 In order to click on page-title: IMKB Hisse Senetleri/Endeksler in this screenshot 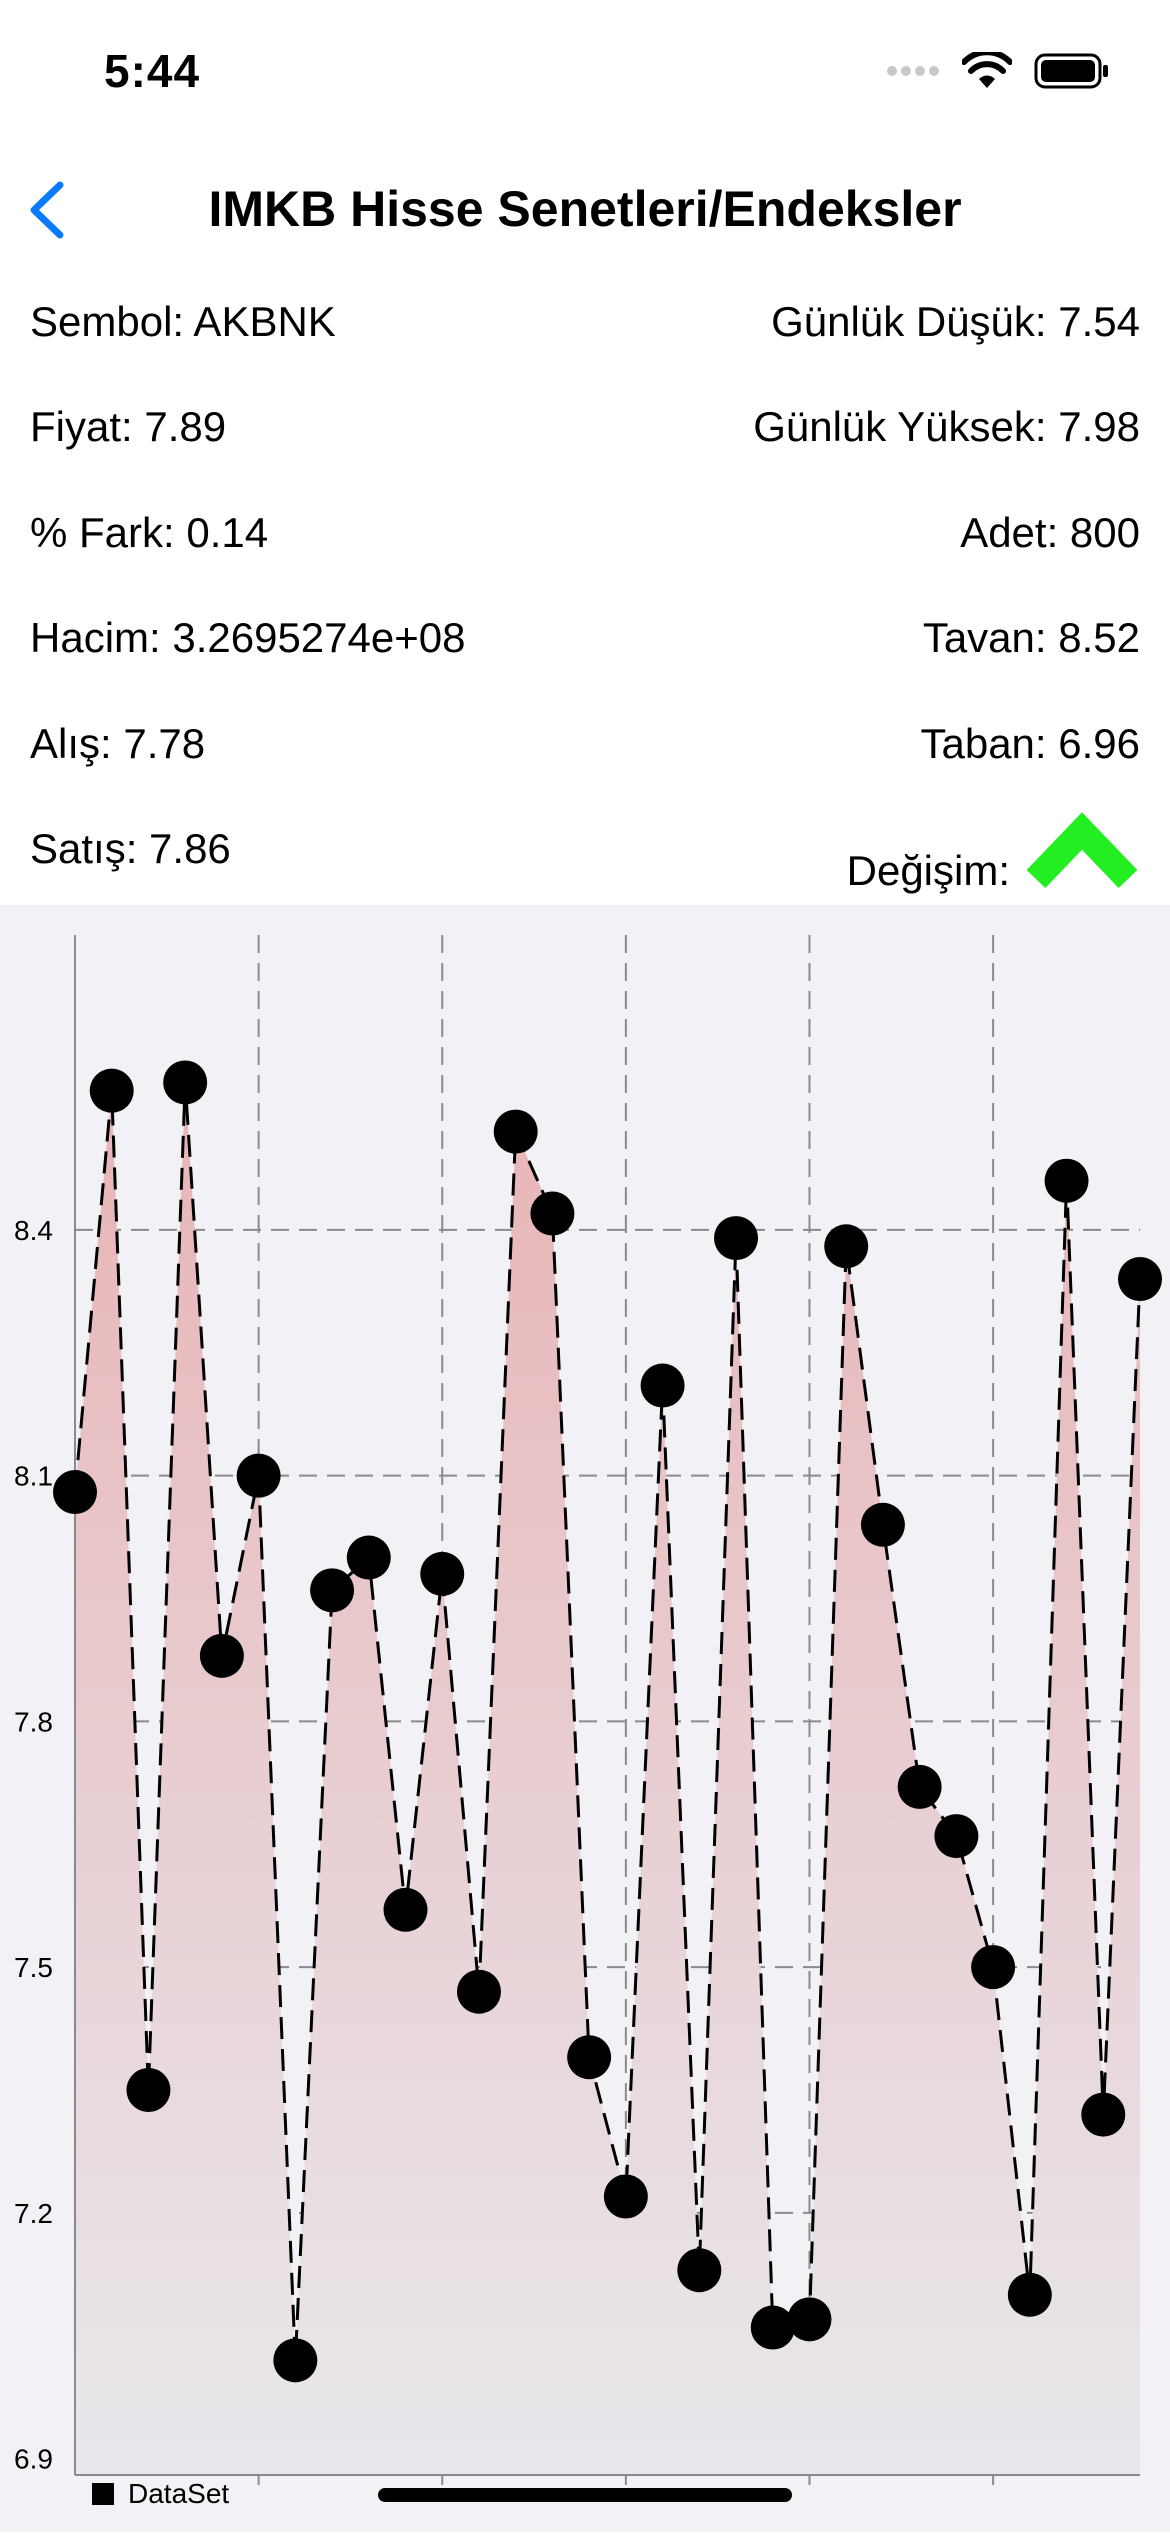, I will do `click(585, 209)`.